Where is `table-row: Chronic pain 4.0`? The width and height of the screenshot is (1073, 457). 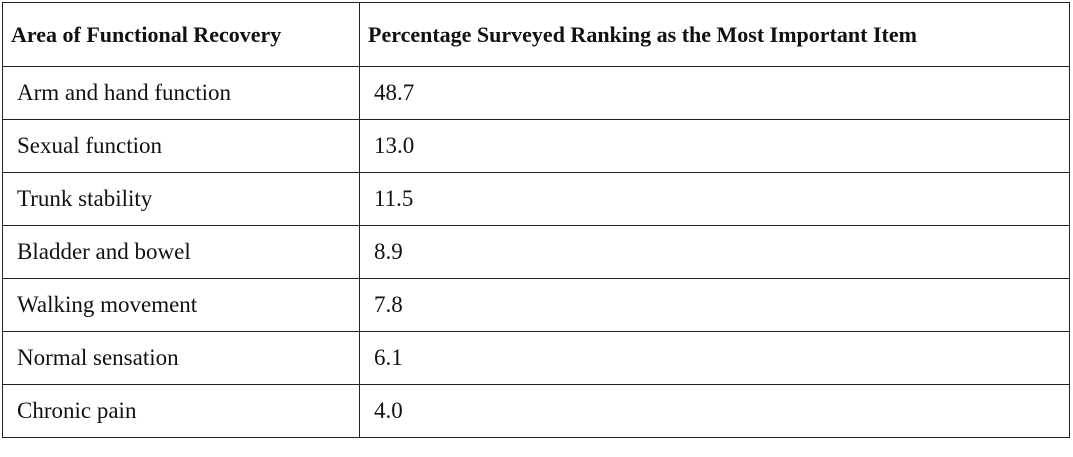
table-row: Chronic pain 4.0 is located at coordinates (536, 411).